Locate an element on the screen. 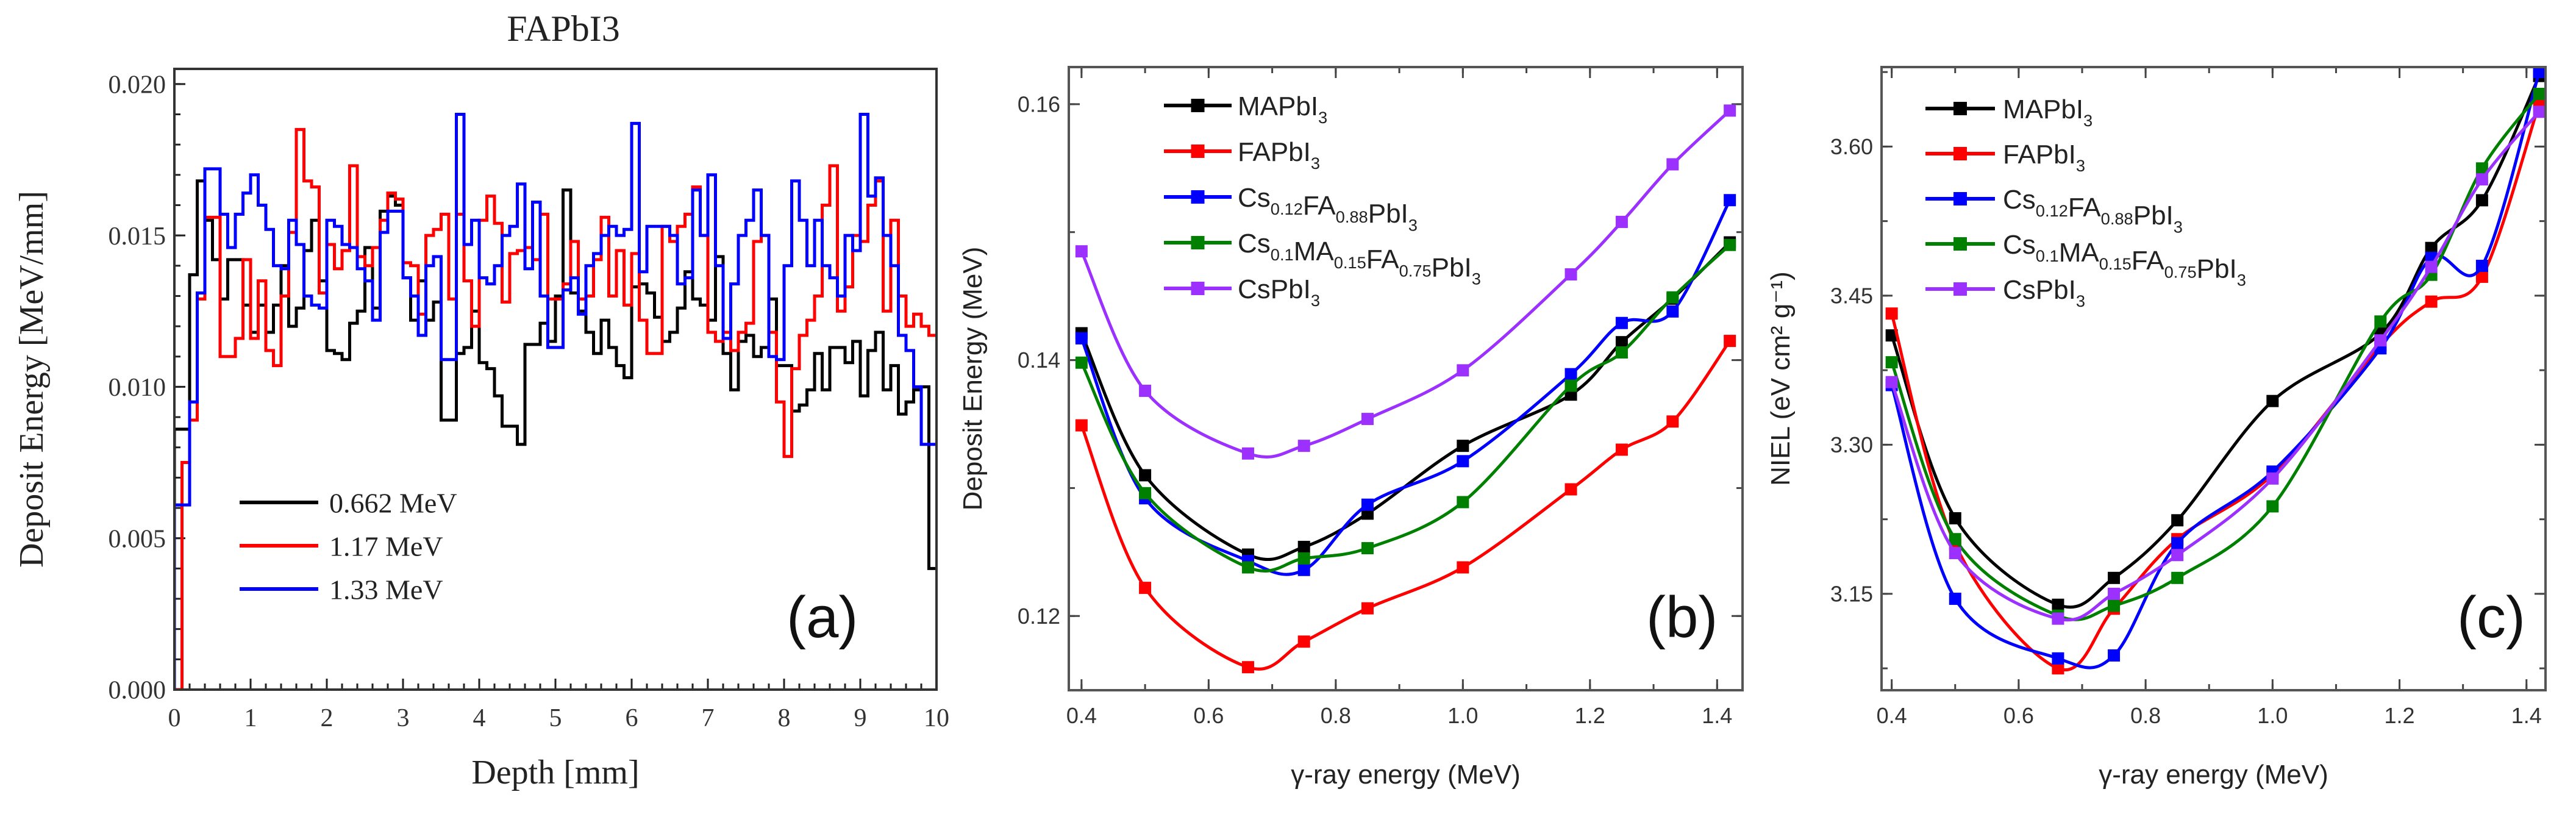 This screenshot has height=814, width=2576. x-tick-label: 0.8 is located at coordinates (2145, 715).